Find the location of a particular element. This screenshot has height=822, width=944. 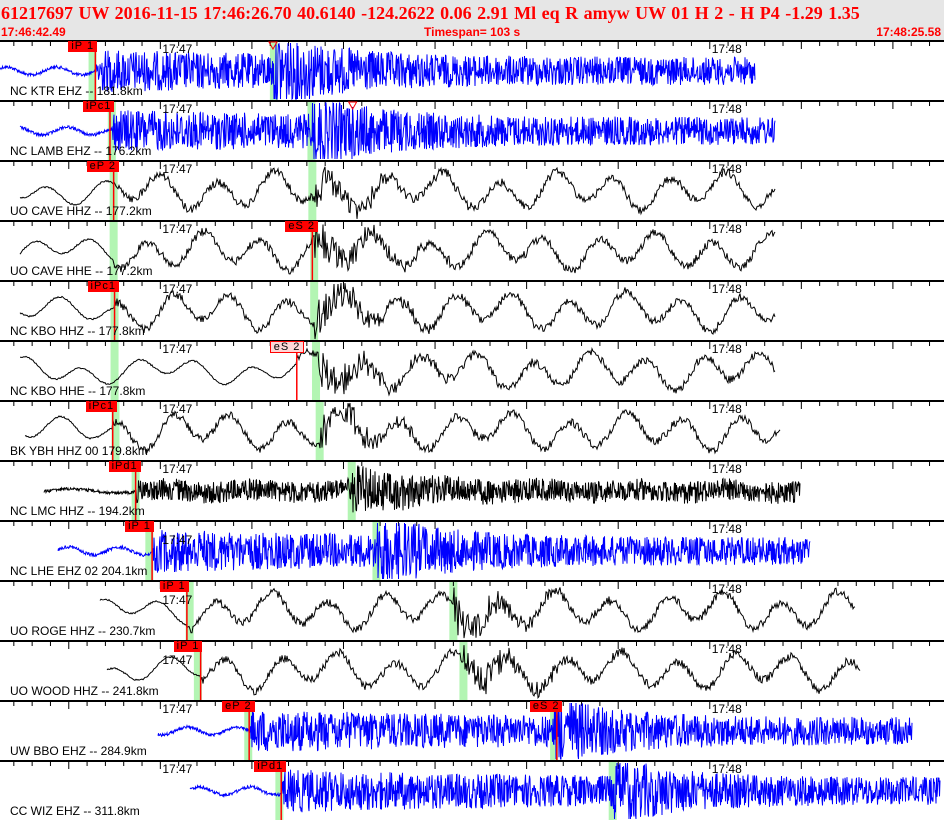

channel-label: NC KBO HHE -- 177.8km is located at coordinates (78, 391).